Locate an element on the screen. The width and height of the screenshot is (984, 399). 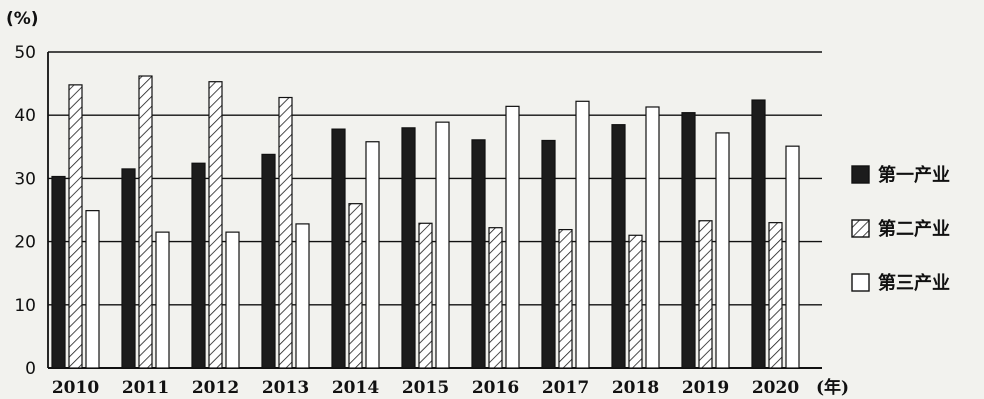
legend-label-2: 第二产业 is located at coordinates (914, 229).